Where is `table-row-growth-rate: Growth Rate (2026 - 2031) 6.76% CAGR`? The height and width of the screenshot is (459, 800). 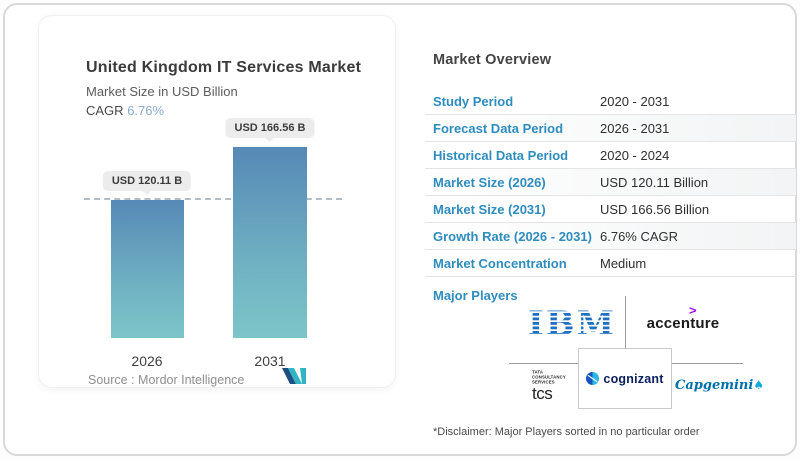
table-row-growth-rate: Growth Rate (2026 - 2031) 6.76% CAGR is located at coordinates (610, 236).